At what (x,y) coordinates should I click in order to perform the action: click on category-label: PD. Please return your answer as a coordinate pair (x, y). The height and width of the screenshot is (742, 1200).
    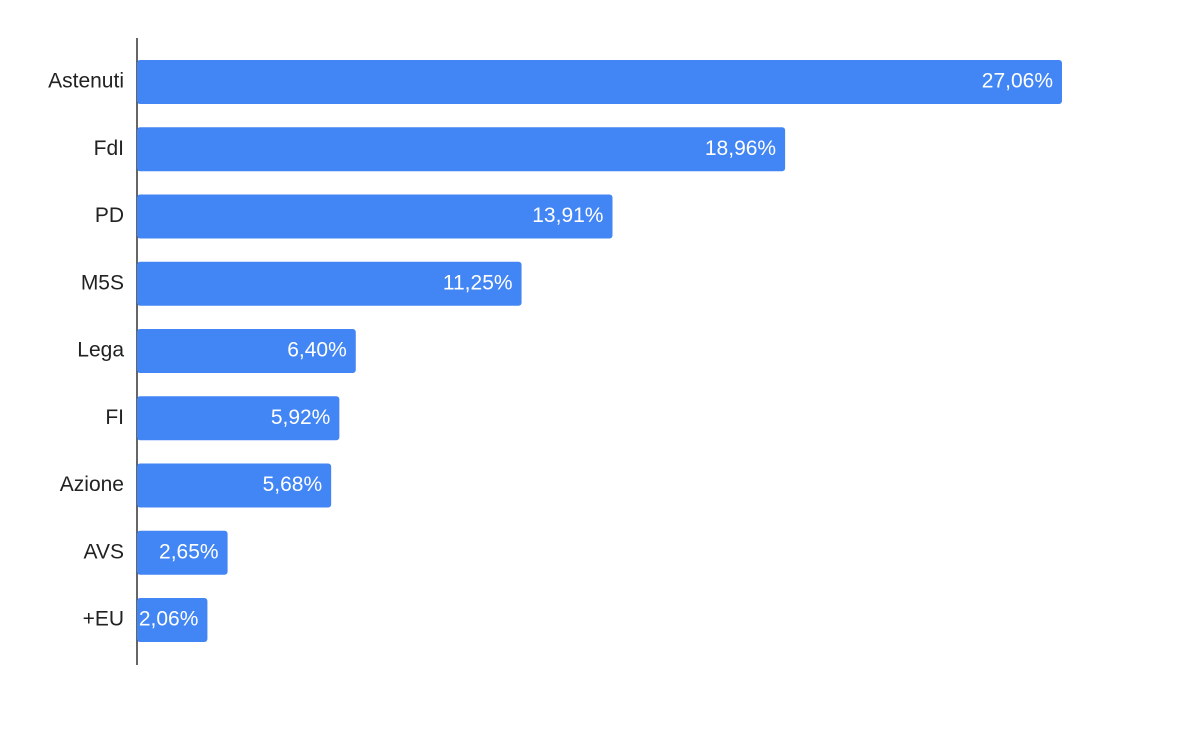
    Looking at the image, I should click on (109, 215).